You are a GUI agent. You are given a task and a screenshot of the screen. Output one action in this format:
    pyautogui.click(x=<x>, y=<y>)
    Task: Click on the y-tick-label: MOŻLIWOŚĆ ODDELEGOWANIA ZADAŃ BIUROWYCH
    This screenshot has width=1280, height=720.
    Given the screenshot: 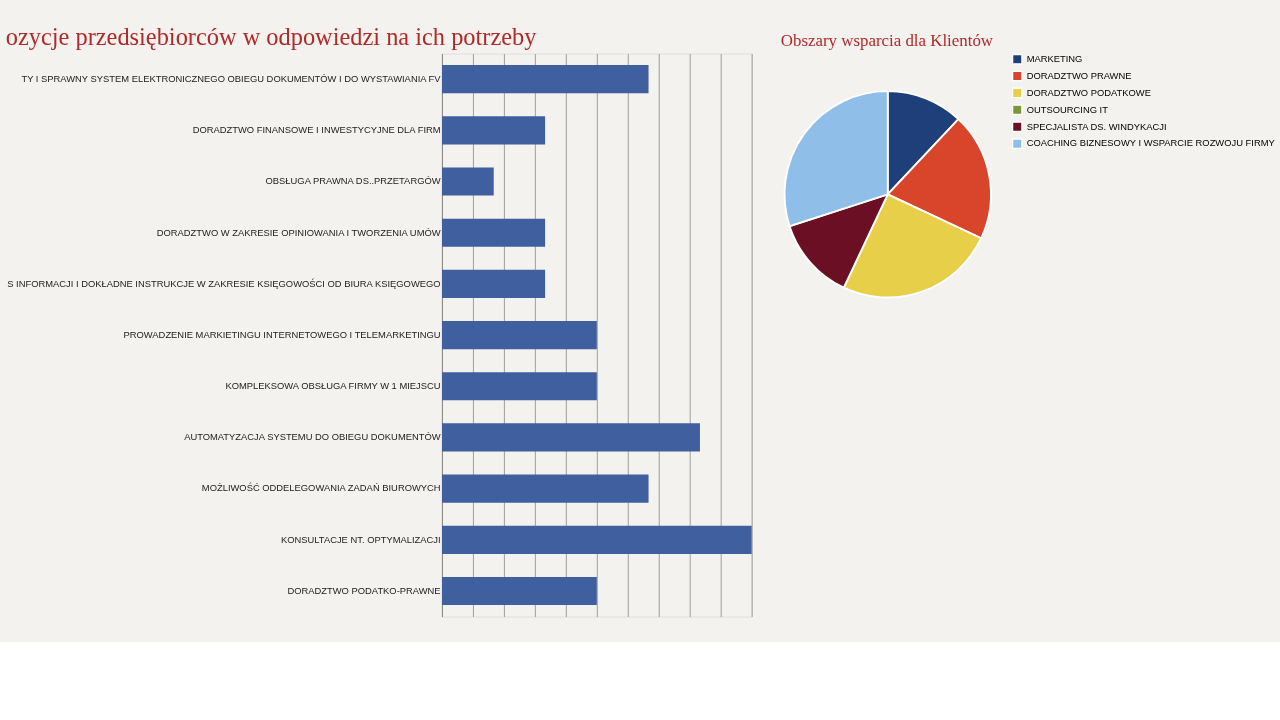 What is the action you would take?
    pyautogui.click(x=321, y=488)
    